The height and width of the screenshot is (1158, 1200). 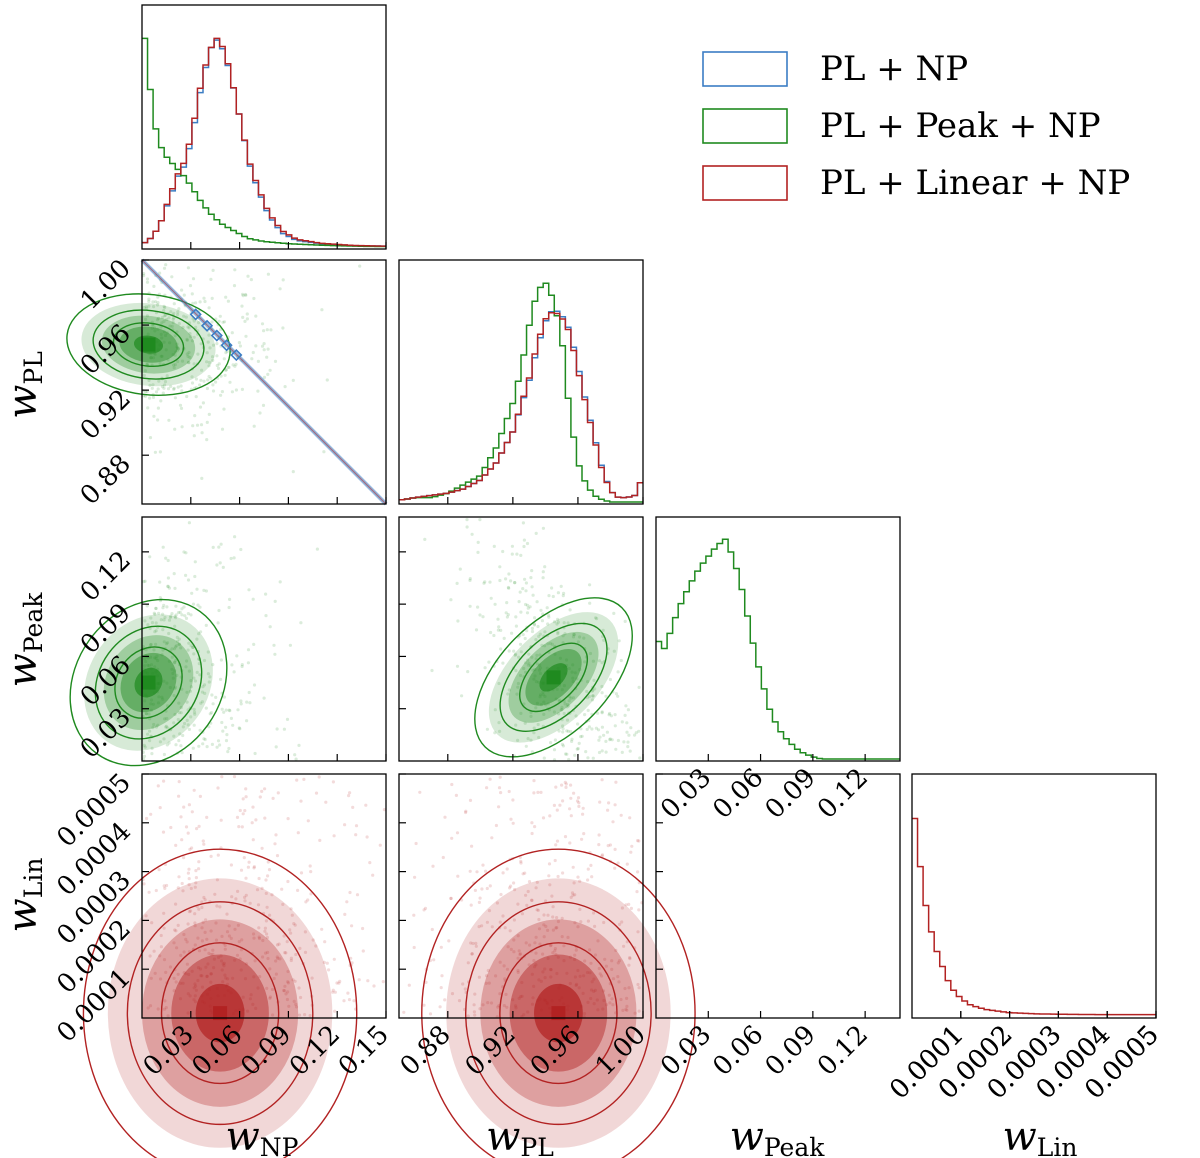 What do you see at coordinates (686, 794) in the screenshot?
I see `x-tick-label: 0.03` at bounding box center [686, 794].